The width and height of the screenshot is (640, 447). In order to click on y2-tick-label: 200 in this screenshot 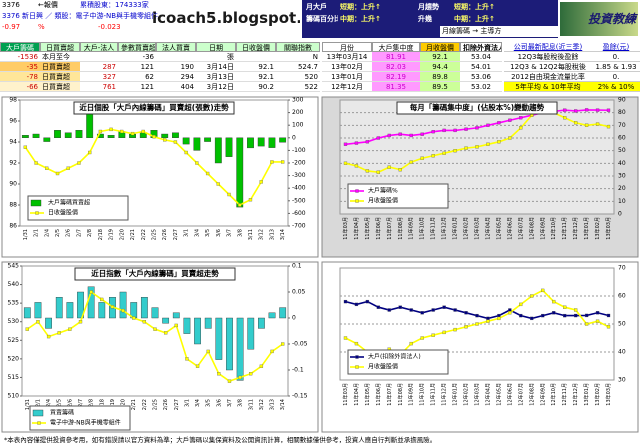, I will do `click(298, 112)`.